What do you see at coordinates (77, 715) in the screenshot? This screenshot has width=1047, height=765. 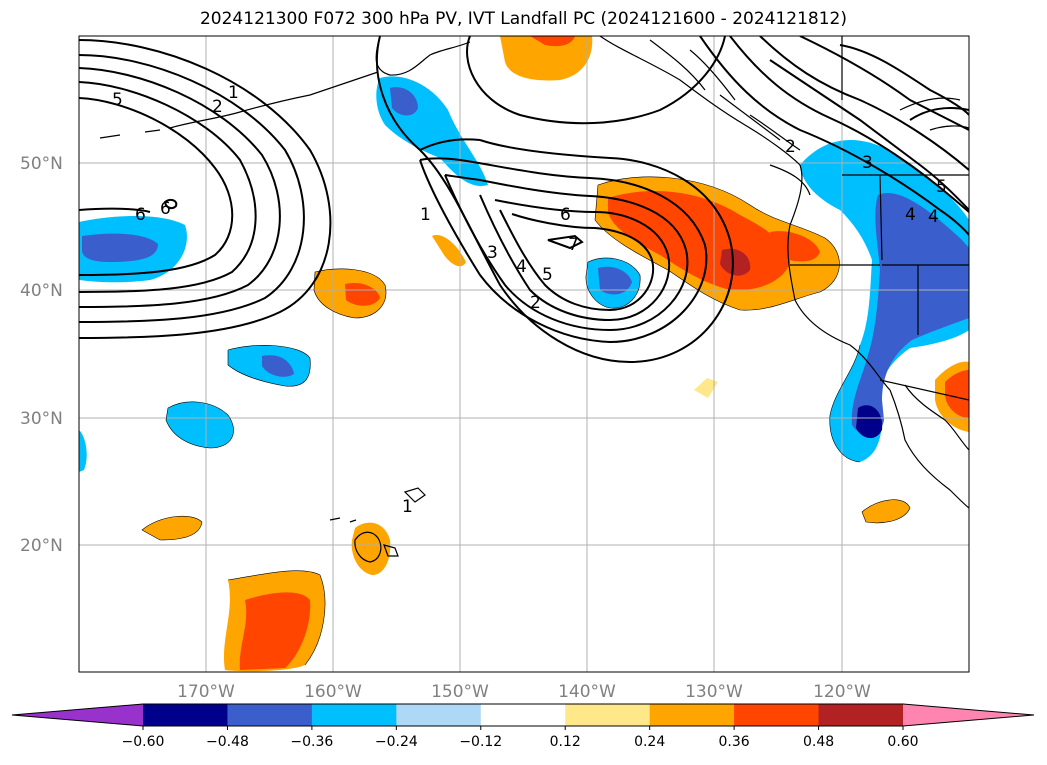 I see `colorbar-extend-low` at bounding box center [77, 715].